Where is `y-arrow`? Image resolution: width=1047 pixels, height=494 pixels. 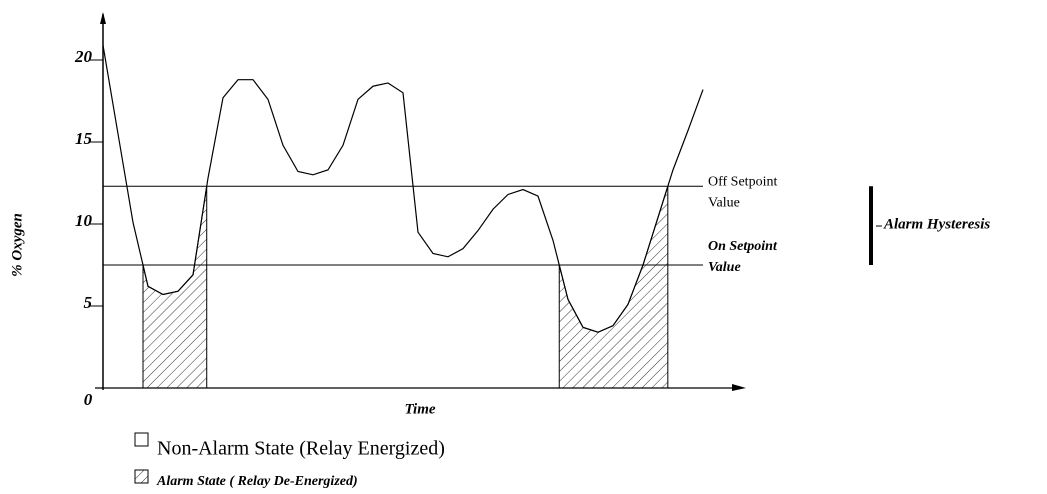
y-arrow is located at coordinates (103, 18).